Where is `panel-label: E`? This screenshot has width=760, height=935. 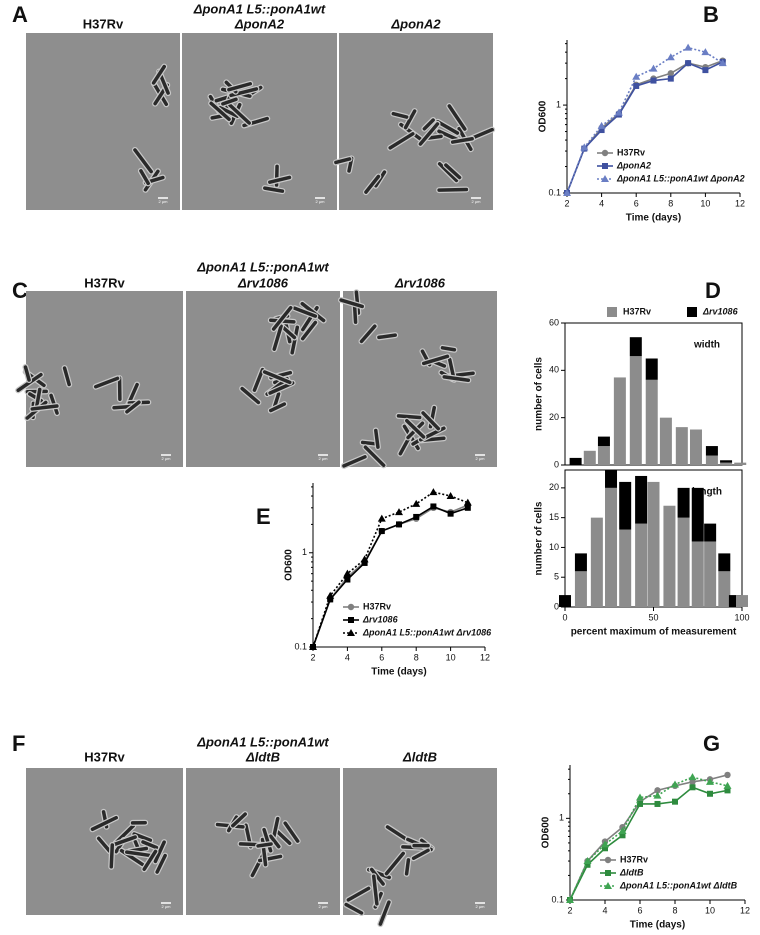 panel-label: E is located at coordinates (263, 516).